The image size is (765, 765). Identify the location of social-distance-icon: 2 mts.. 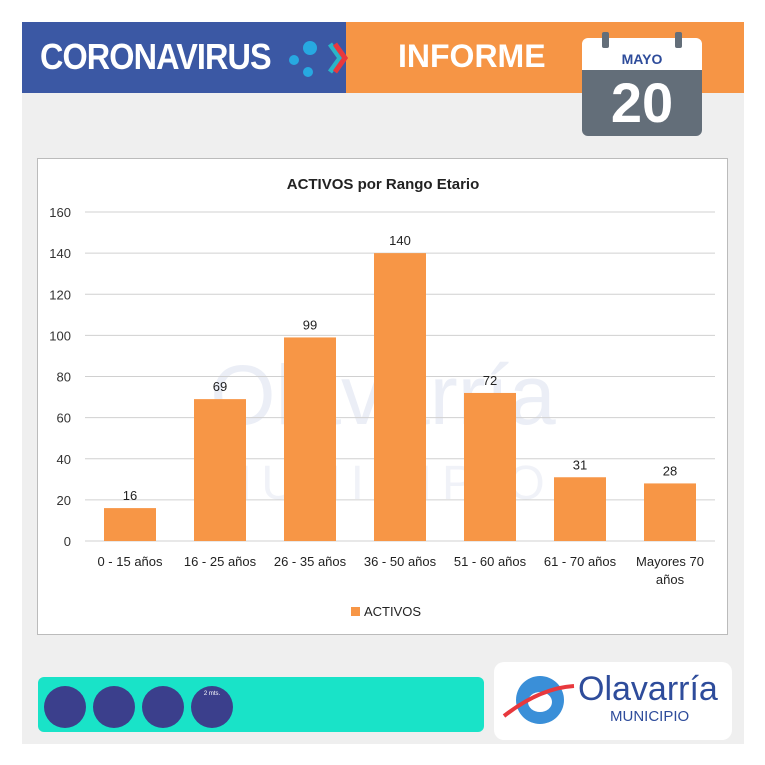
(212, 707).